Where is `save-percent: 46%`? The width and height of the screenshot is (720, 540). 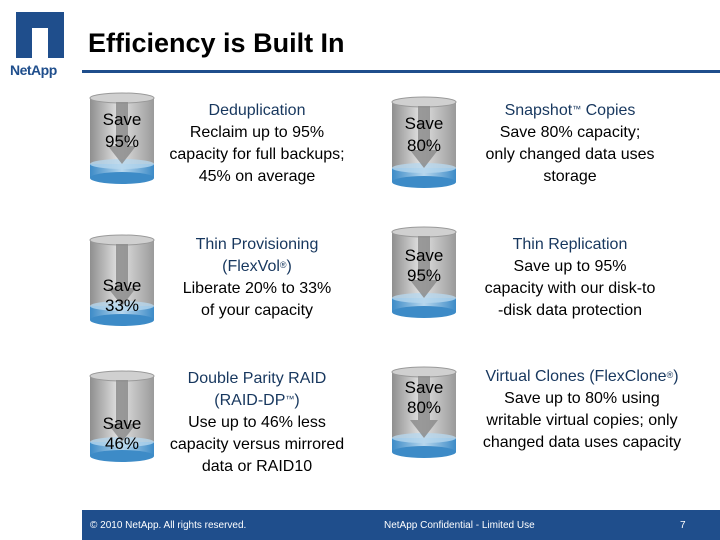
save-percent: 46% is located at coordinates (122, 443).